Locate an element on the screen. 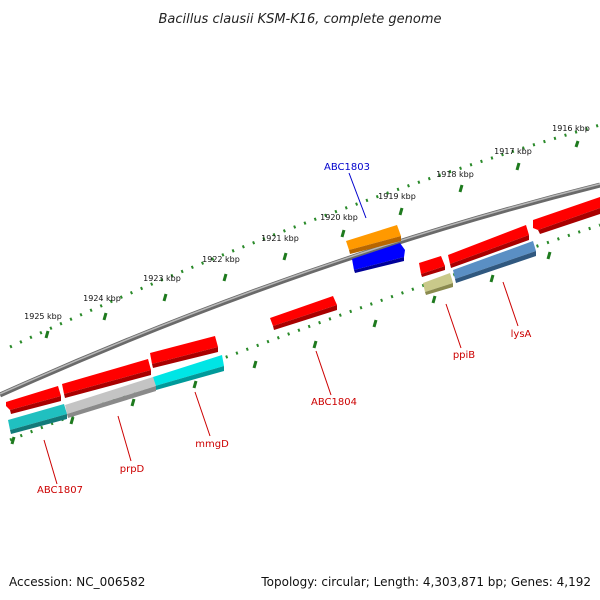 The width and height of the screenshot is (600, 600). gene-arrow-olive-ppib is located at coordinates (438, 284).